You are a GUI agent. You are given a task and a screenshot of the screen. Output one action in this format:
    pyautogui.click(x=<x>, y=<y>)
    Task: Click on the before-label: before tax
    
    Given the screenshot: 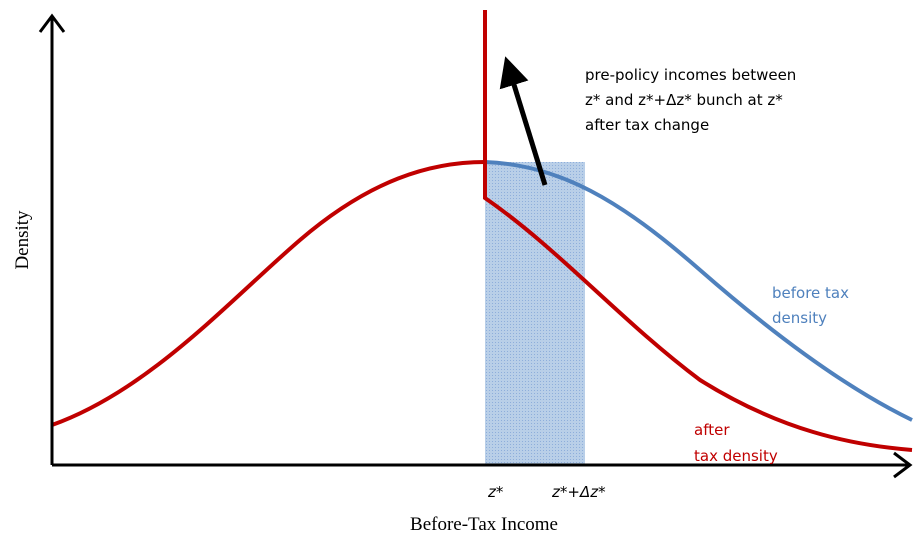 What is the action you would take?
    pyautogui.click(x=810, y=293)
    